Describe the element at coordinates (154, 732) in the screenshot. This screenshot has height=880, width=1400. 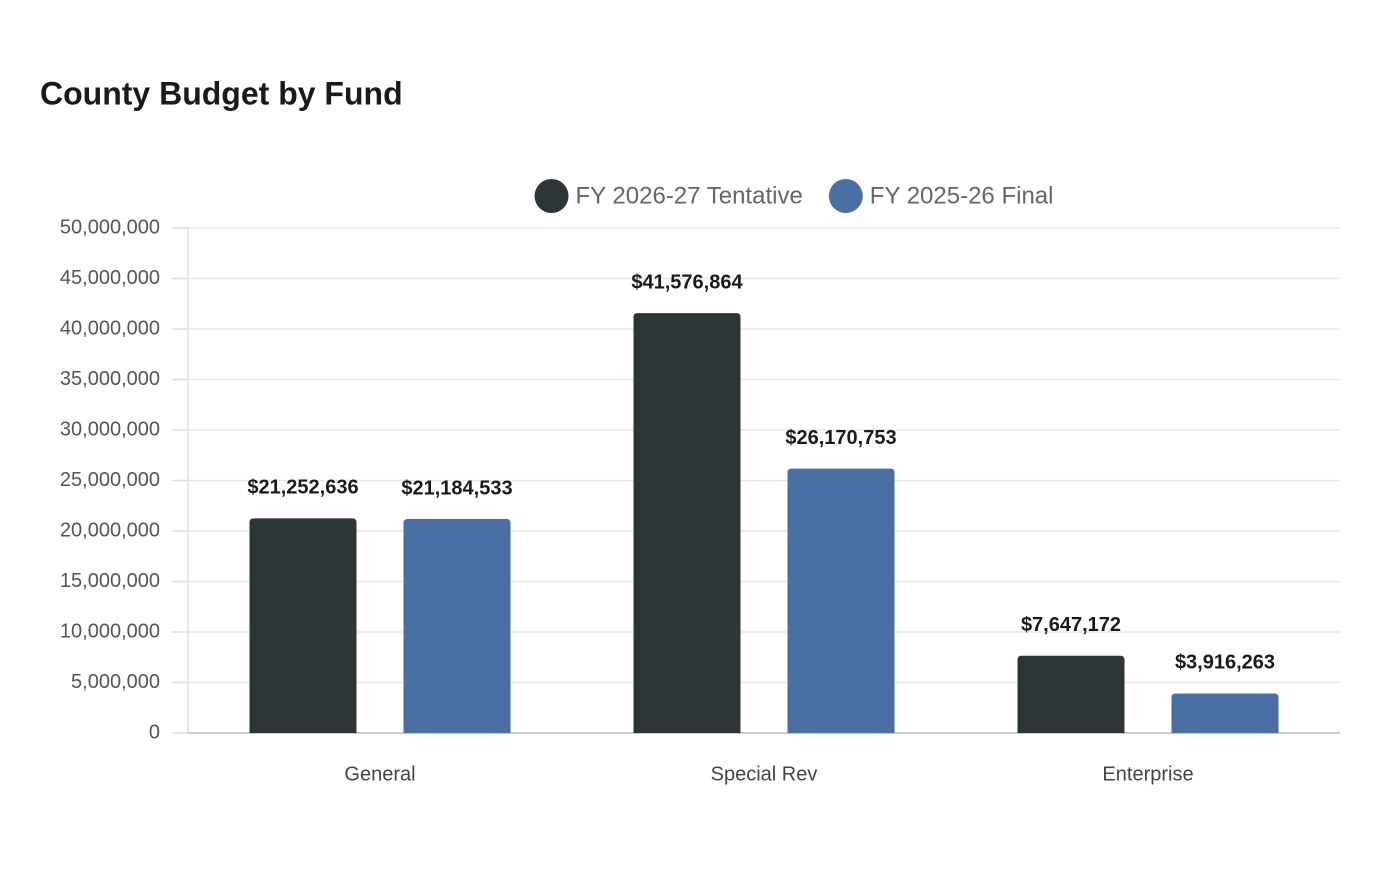
I see `y-tick-label: 0` at that location.